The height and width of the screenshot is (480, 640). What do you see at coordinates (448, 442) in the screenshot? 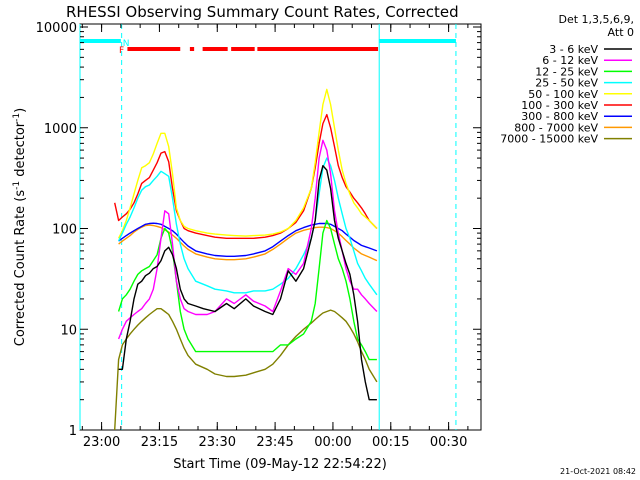
I see `x-tick-label: 00:30` at bounding box center [448, 442].